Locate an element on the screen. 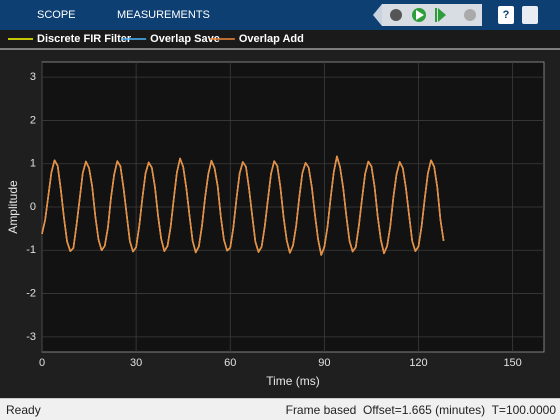 This screenshot has height=420, width=560. y-tick-label: 2 is located at coordinates (33, 120).